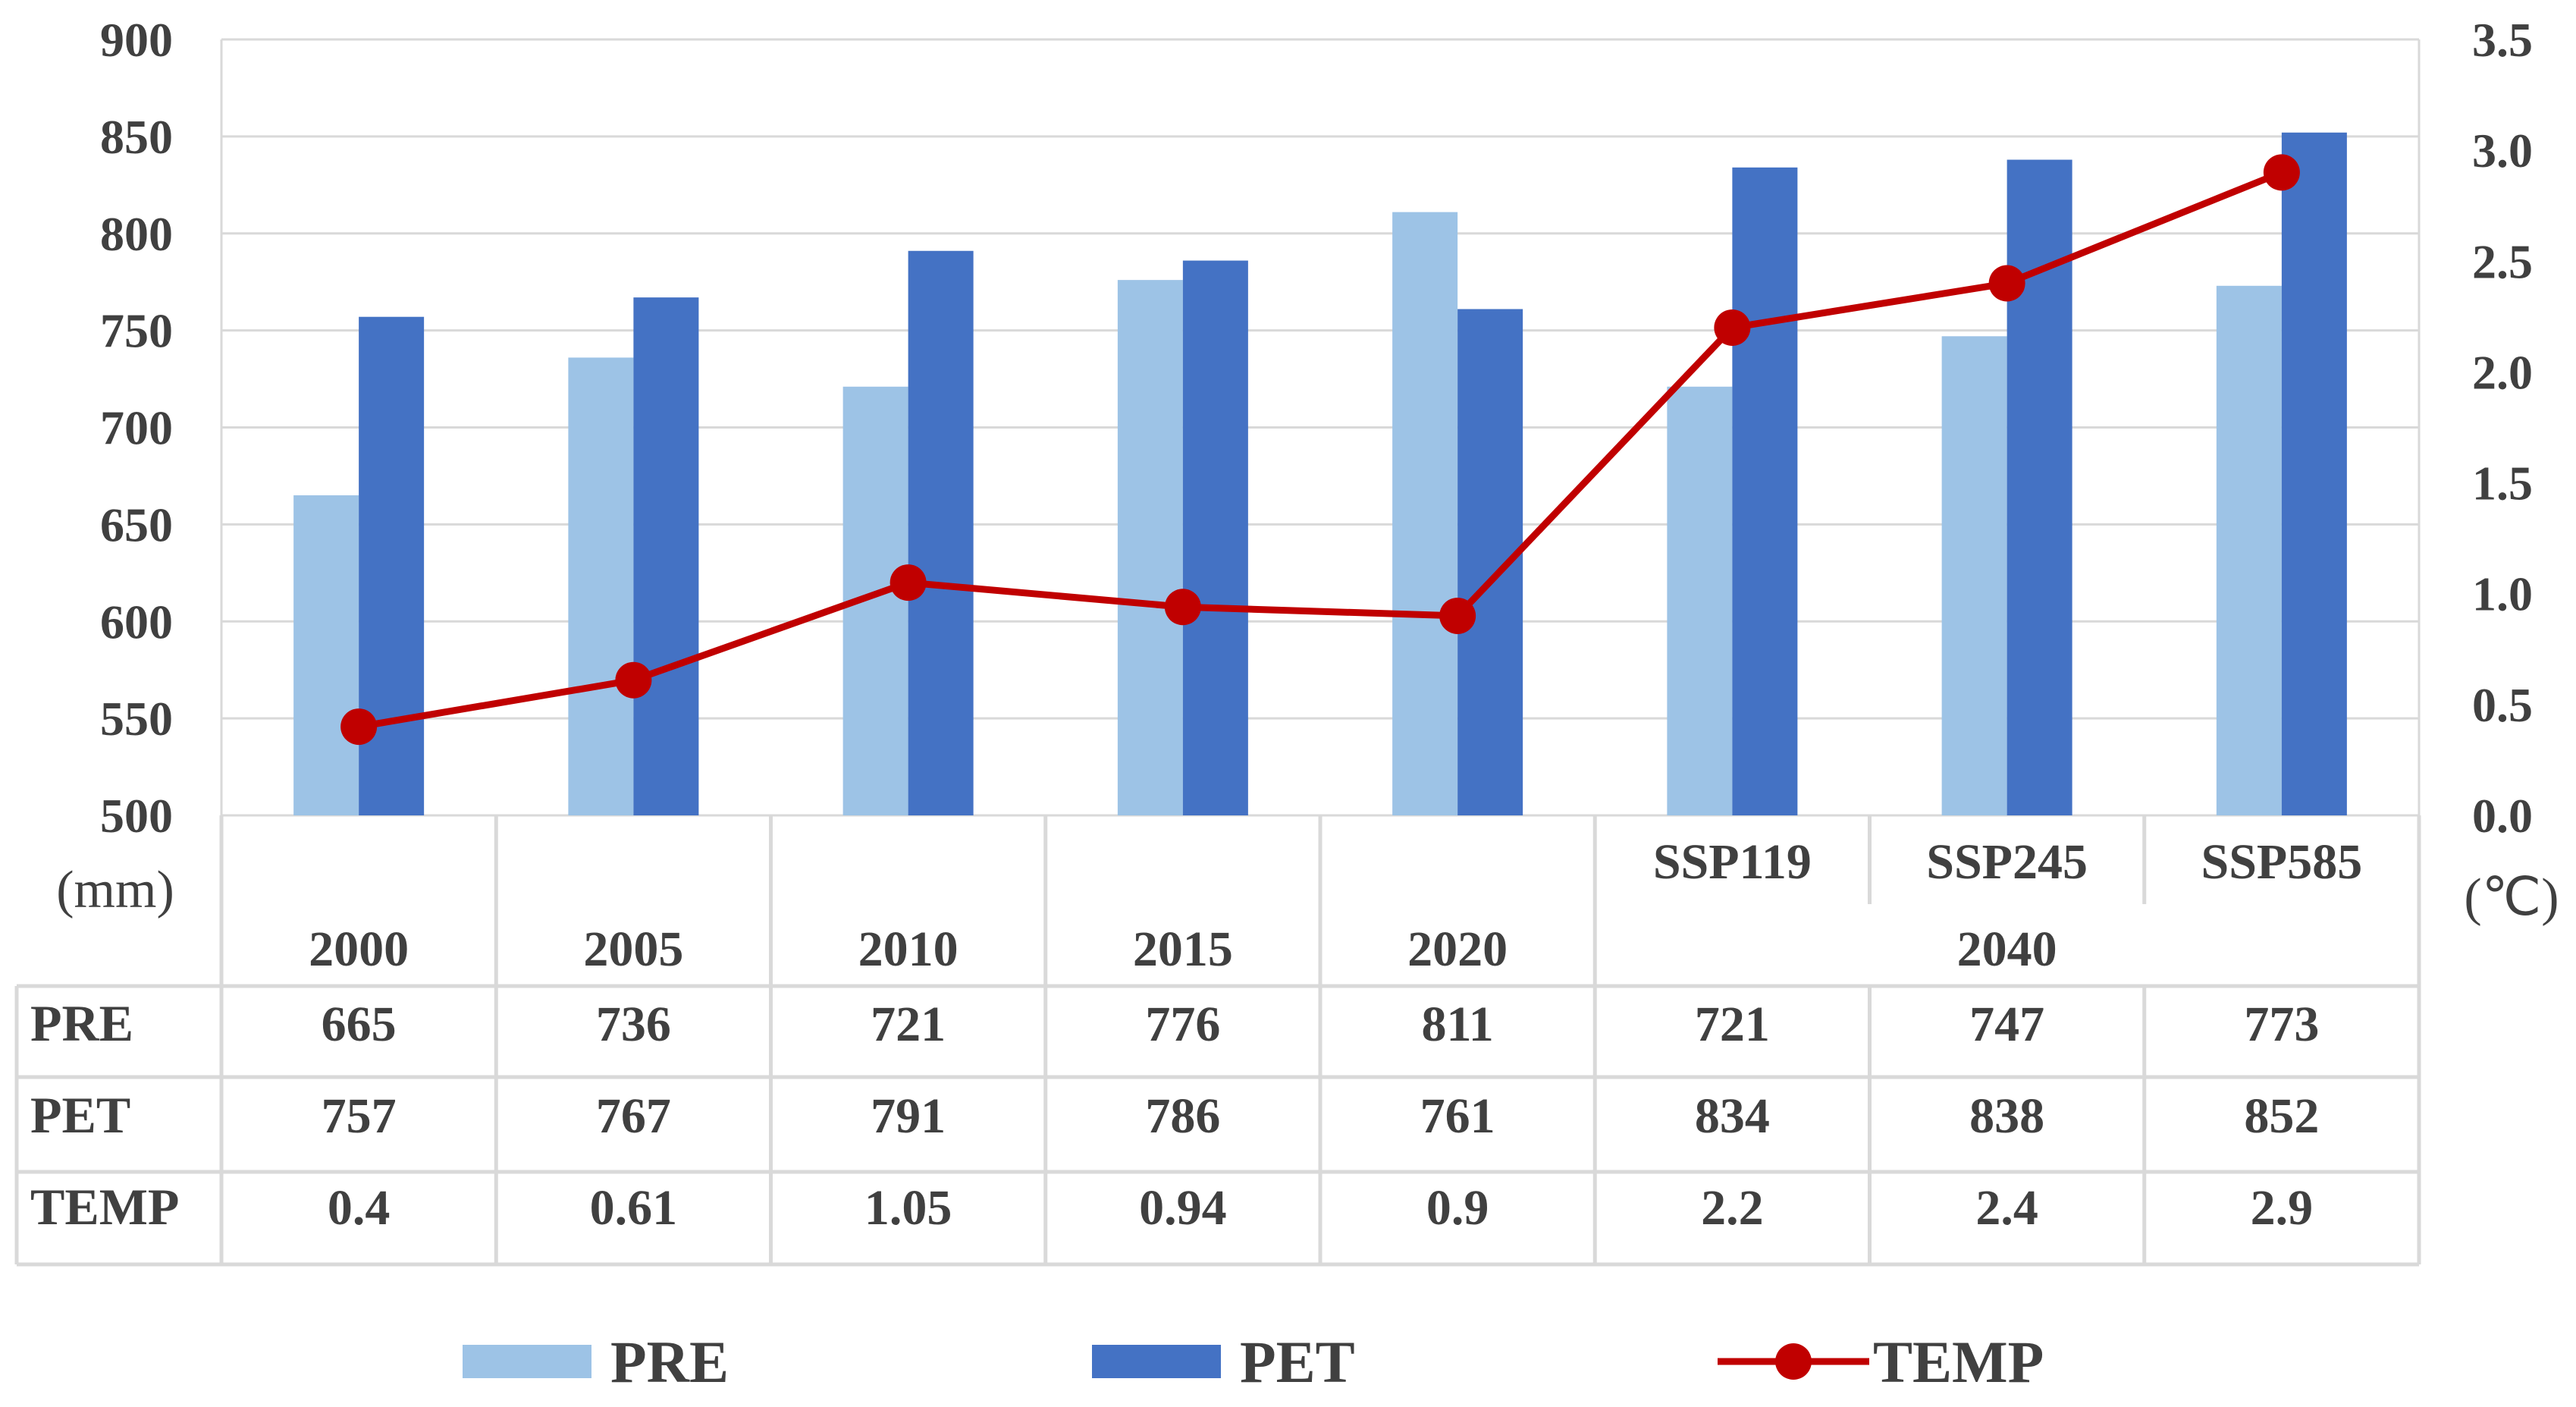 This screenshot has height=1407, width=2576. What do you see at coordinates (136, 234) in the screenshot?
I see `left-axis-tick: 800` at bounding box center [136, 234].